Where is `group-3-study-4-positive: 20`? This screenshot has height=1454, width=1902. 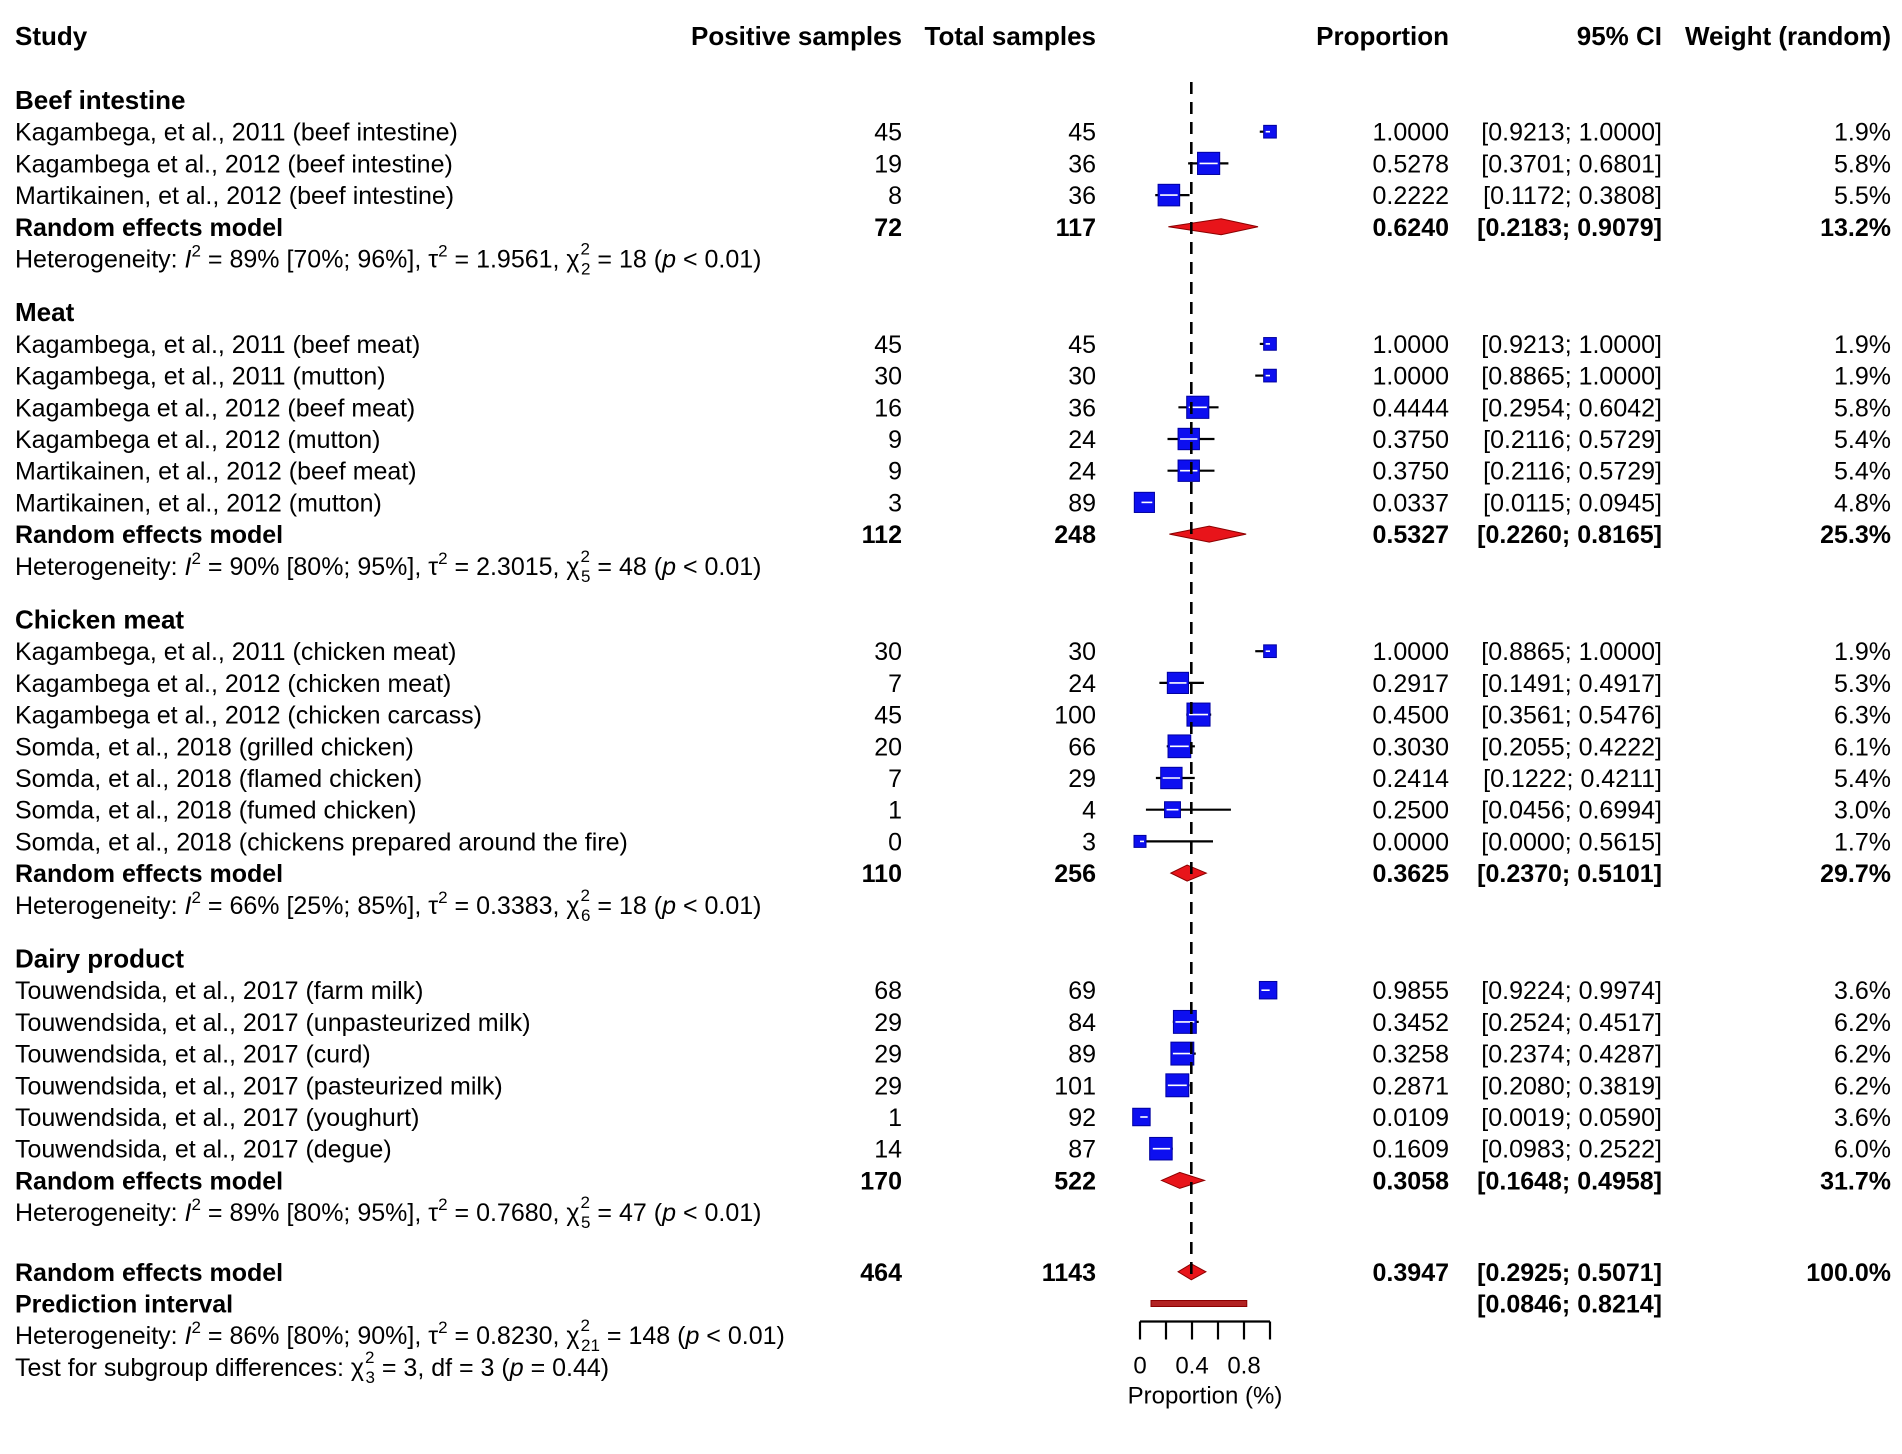
group-3-study-4-positive: 20 is located at coordinates (888, 747).